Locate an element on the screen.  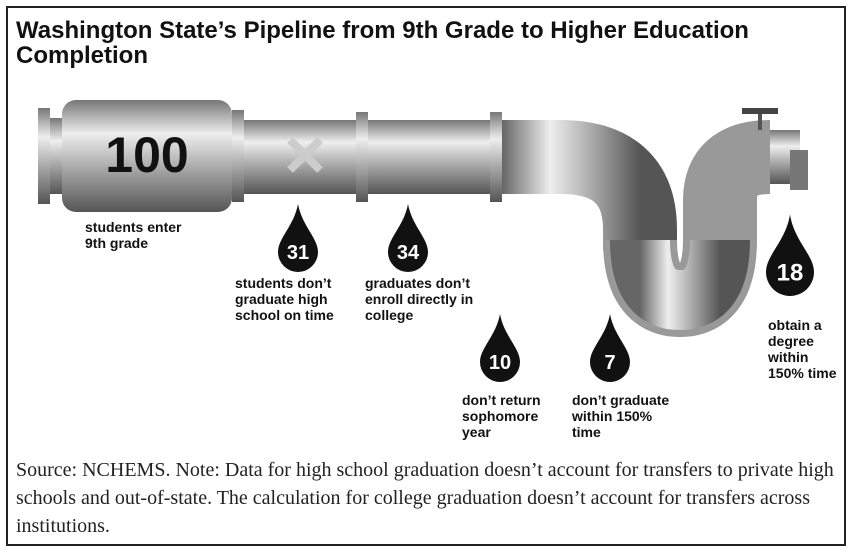
drop-label: graduates don’t is located at coordinates (417, 283).